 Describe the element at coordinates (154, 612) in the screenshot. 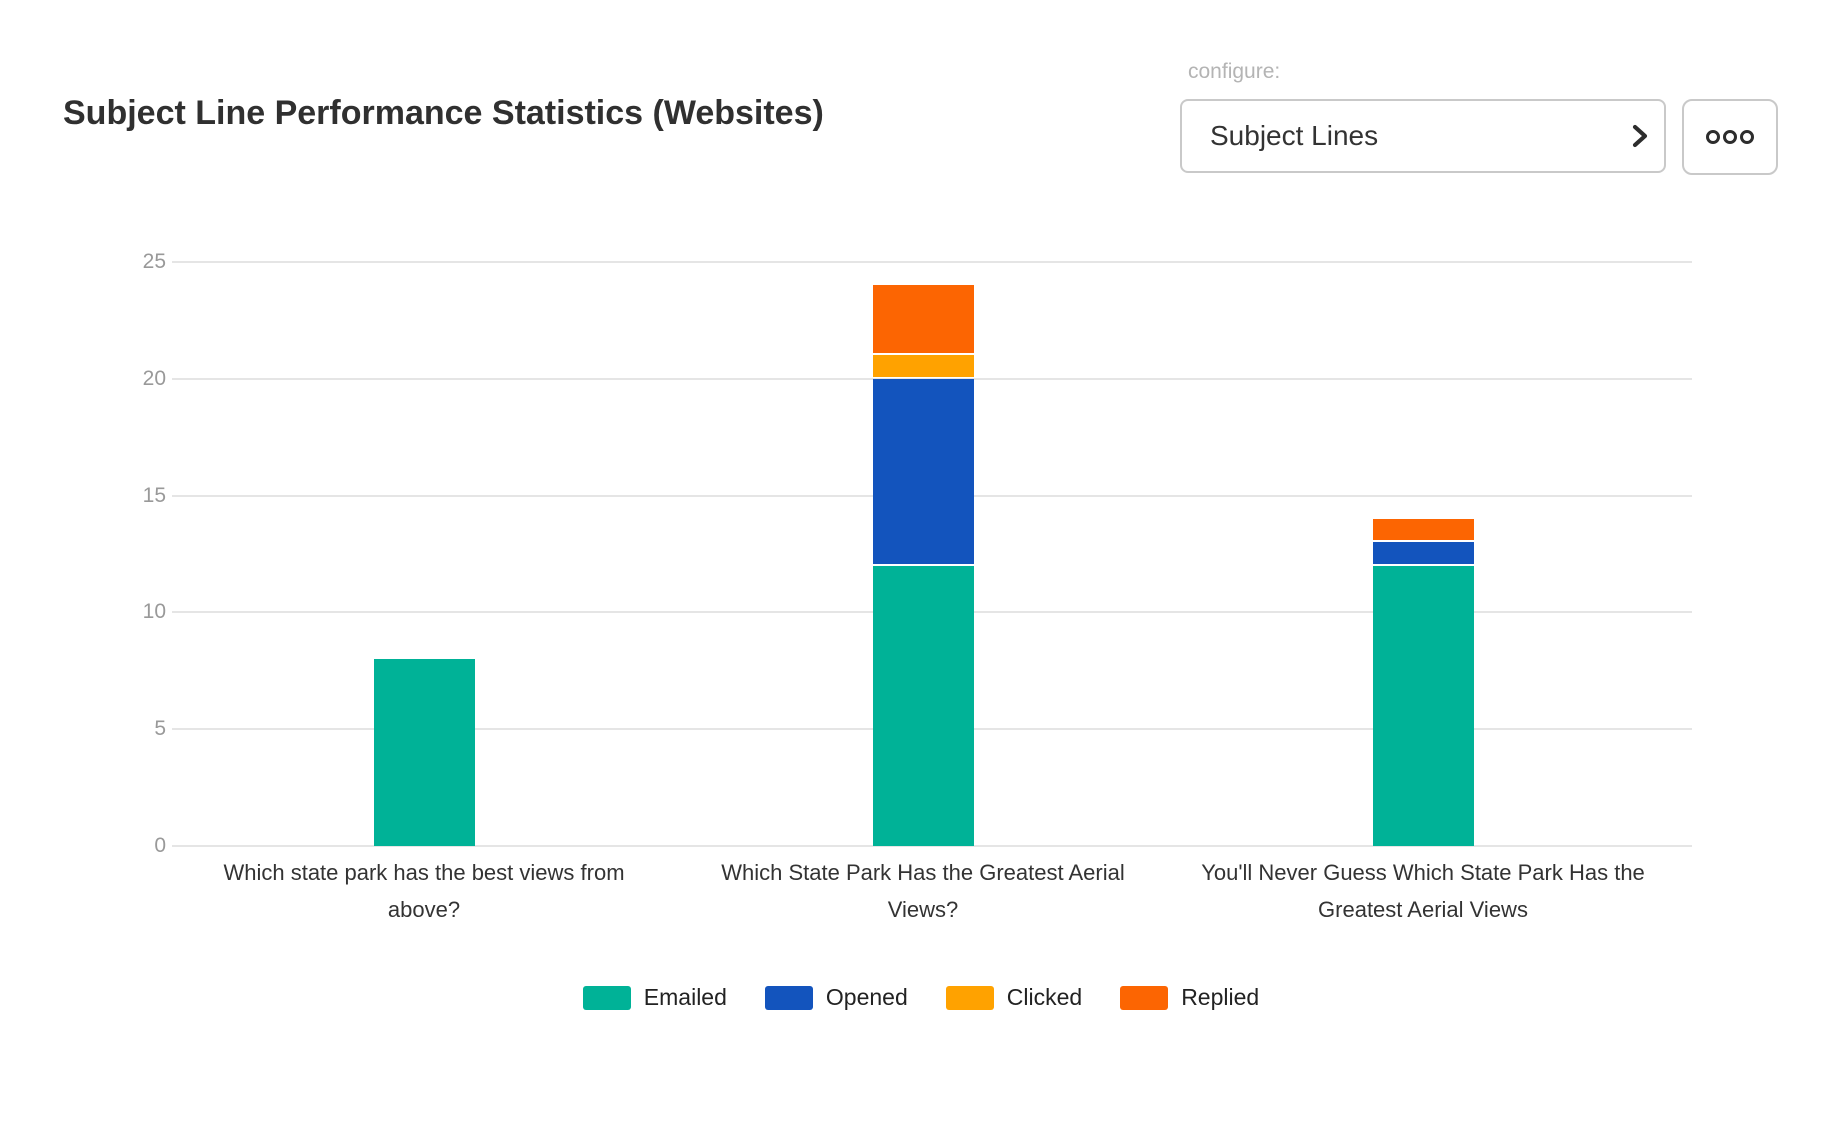

I see `y-axis-label: 10` at that location.